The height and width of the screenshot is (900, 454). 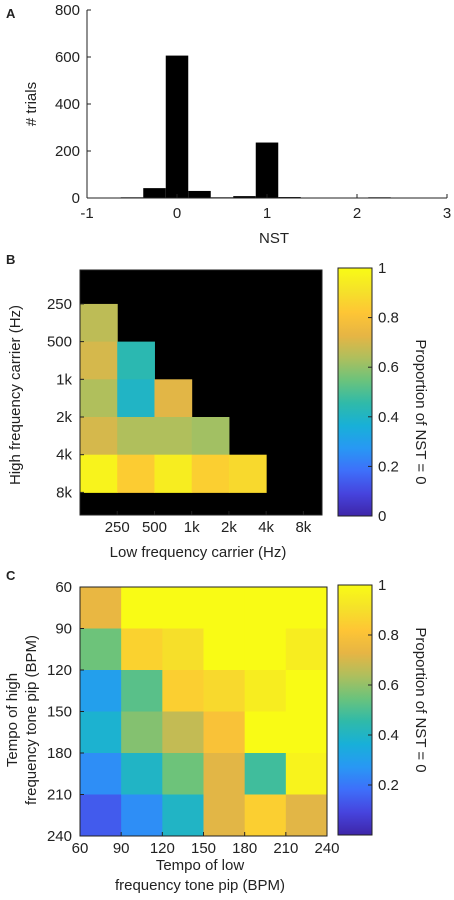 What do you see at coordinates (382, 585) in the screenshot?
I see `panel-c-colorbar-tick-label: 1` at bounding box center [382, 585].